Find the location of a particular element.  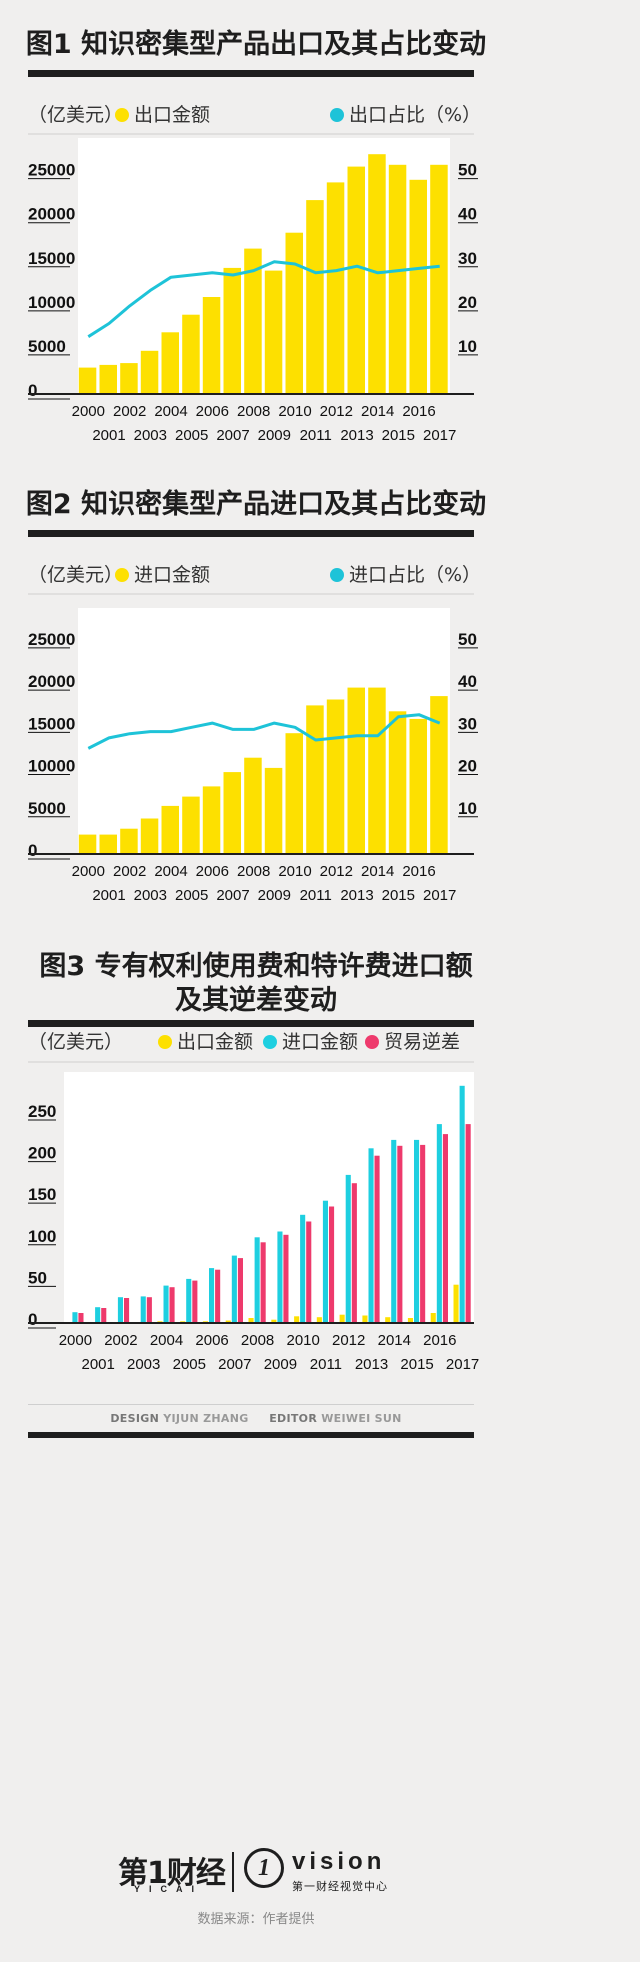

legend-label: 贸易逆差 is located at coordinates (422, 1042).